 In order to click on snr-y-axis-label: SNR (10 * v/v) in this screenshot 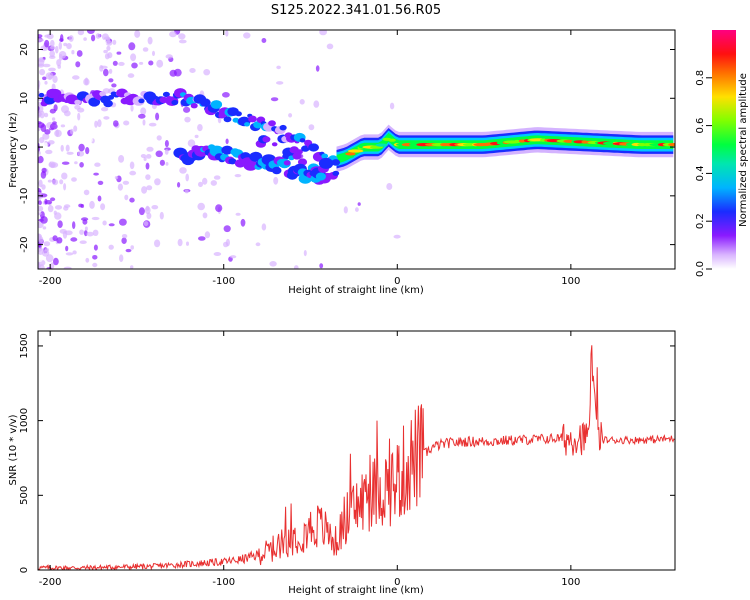, I will do `click(13, 449)`.